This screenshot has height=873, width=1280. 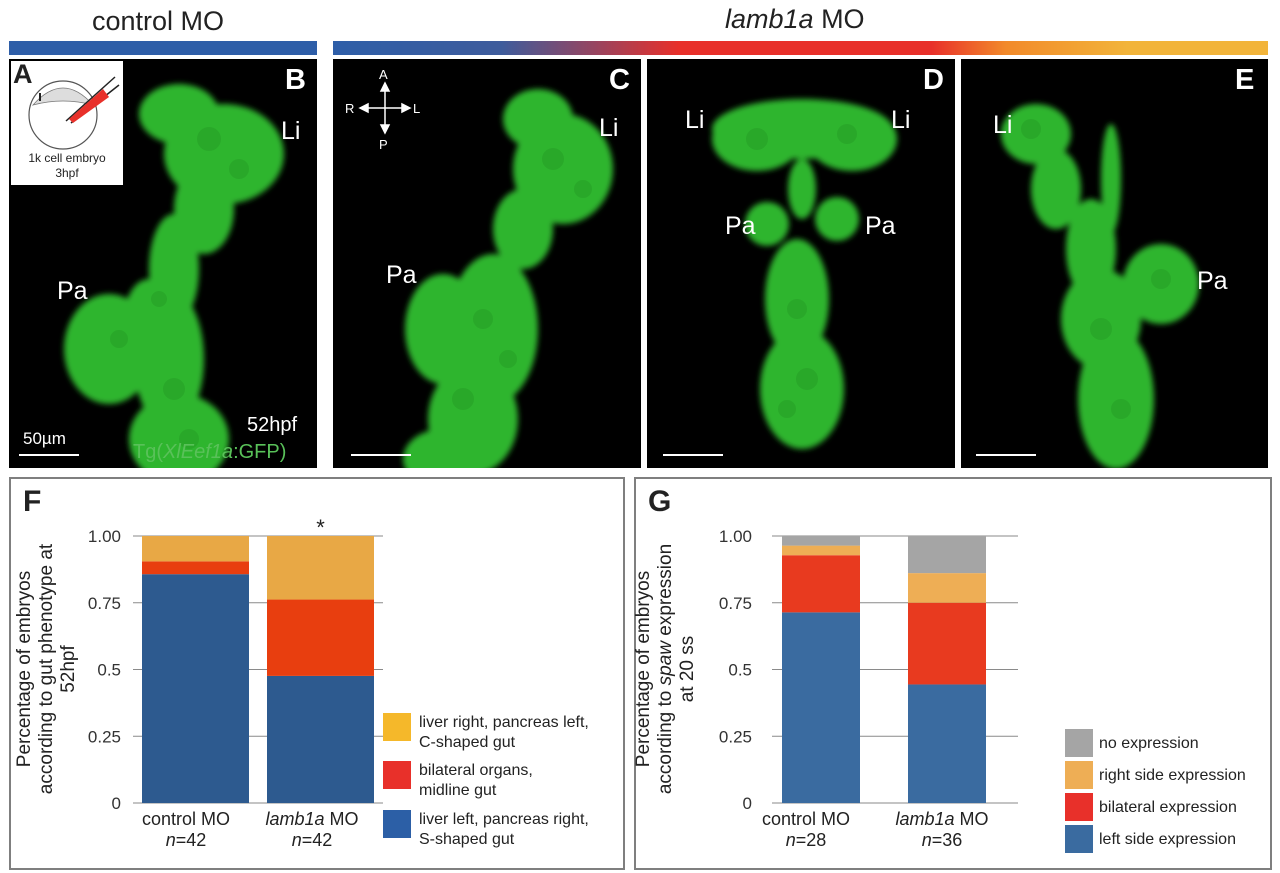 What do you see at coordinates (116, 803) in the screenshot?
I see `chart-f-ytick-0: 0` at bounding box center [116, 803].